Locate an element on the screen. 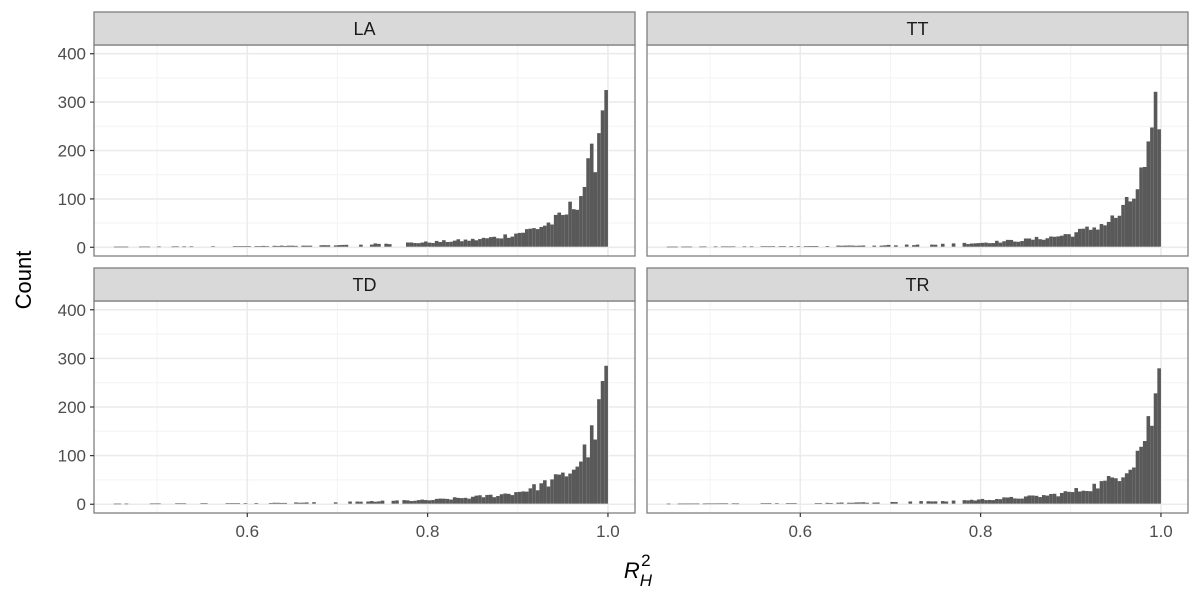 The image size is (1200, 605). x-axis-title: RH2 is located at coordinates (638, 570).